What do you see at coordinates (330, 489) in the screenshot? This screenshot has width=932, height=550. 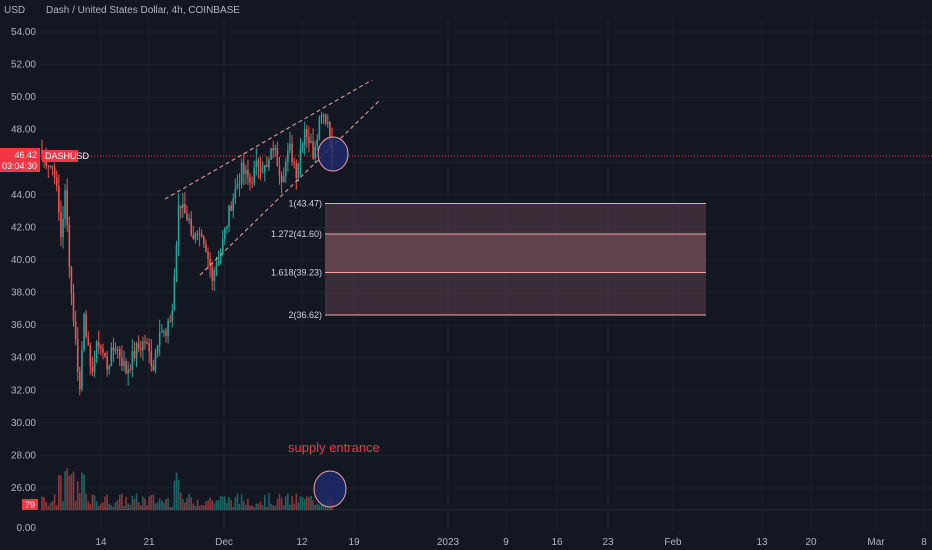 I see `target-circle-volume` at bounding box center [330, 489].